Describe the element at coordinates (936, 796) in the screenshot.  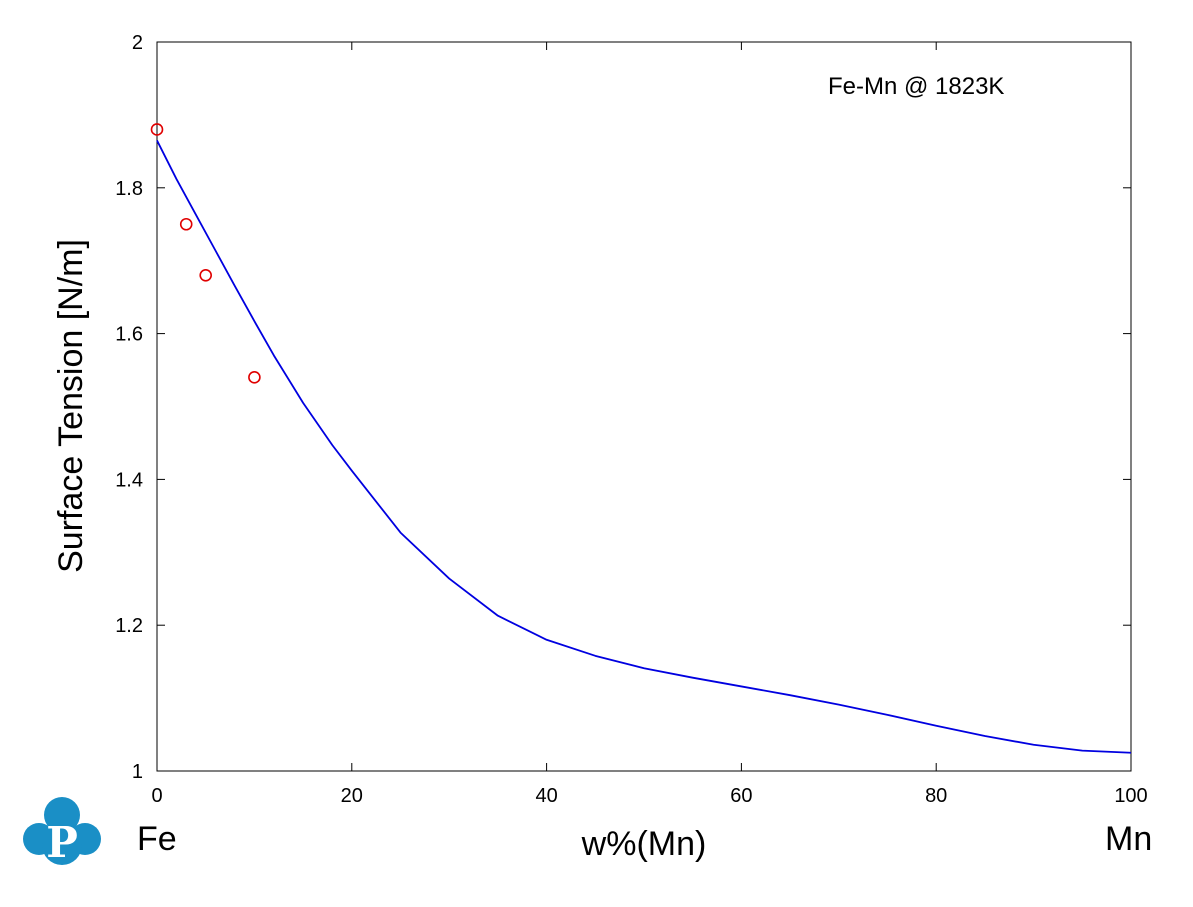
I see `x-tick-label: 80` at that location.